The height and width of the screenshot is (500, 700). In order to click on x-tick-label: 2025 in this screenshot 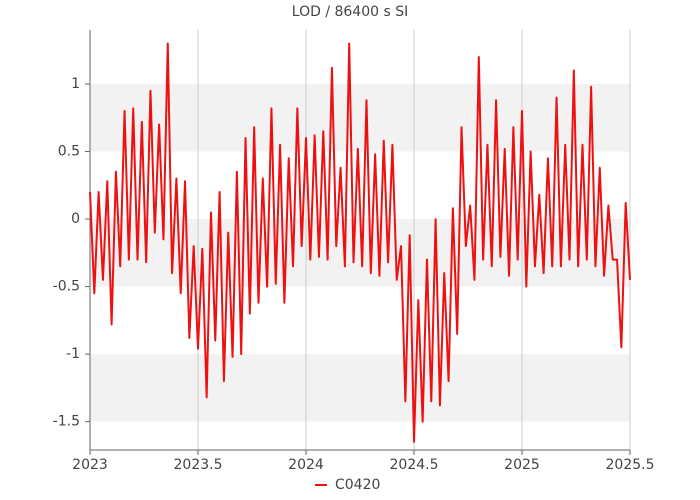, I will do `click(522, 465)`.